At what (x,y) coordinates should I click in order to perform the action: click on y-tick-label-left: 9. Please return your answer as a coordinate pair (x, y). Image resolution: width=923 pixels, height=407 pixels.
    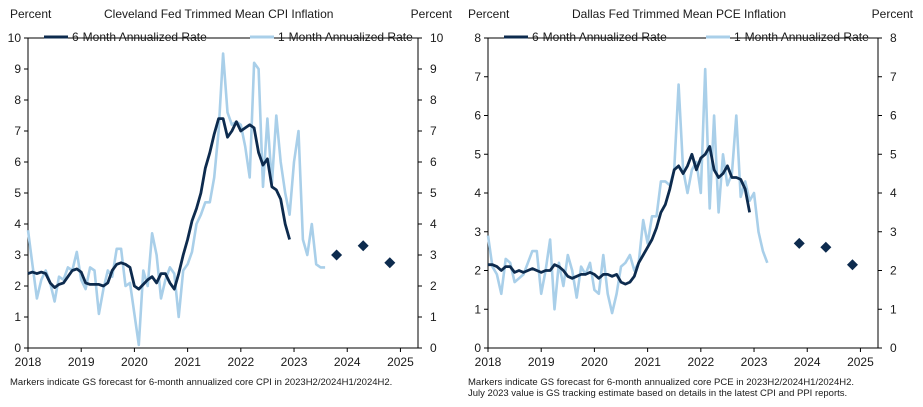
    Looking at the image, I should click on (17, 69).